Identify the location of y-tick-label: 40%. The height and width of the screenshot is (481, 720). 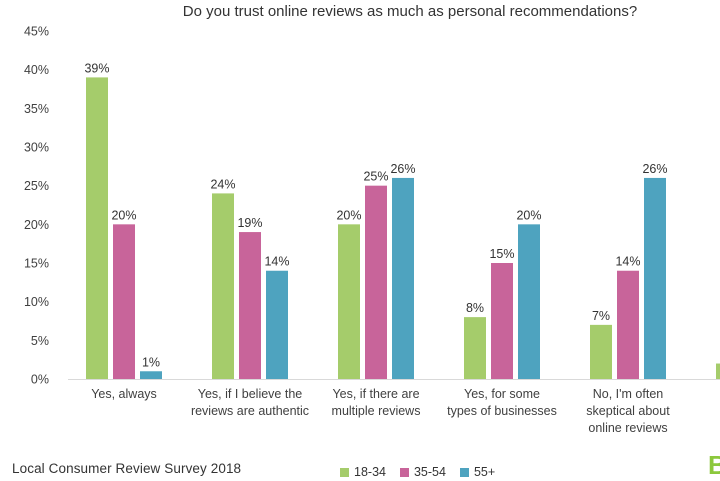
(36, 70).